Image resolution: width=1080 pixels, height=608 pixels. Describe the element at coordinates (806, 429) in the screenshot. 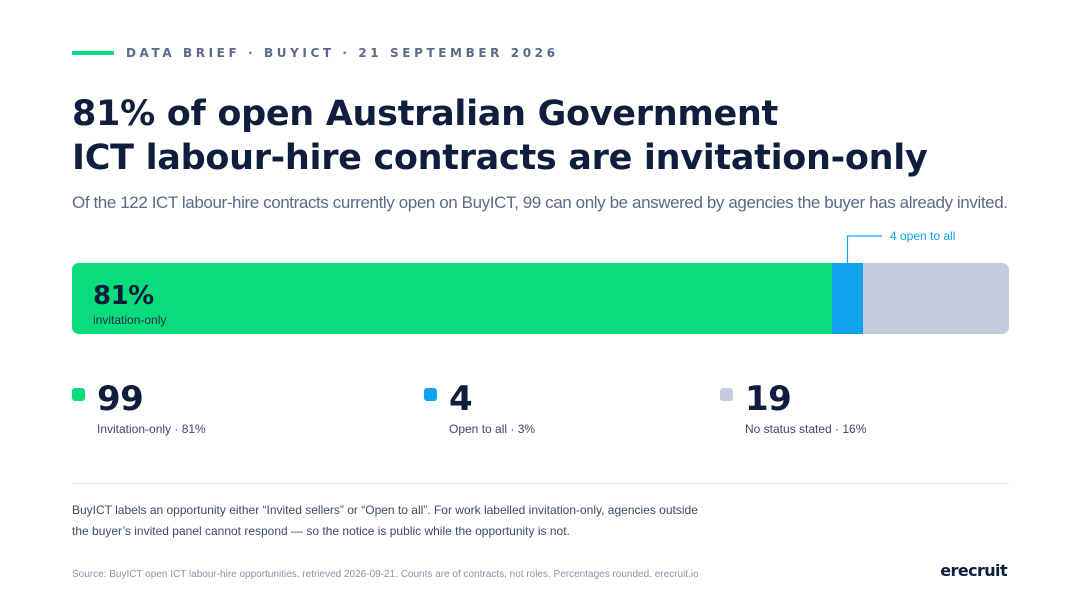

I see `stat-label: No status stated · 16%` at that location.